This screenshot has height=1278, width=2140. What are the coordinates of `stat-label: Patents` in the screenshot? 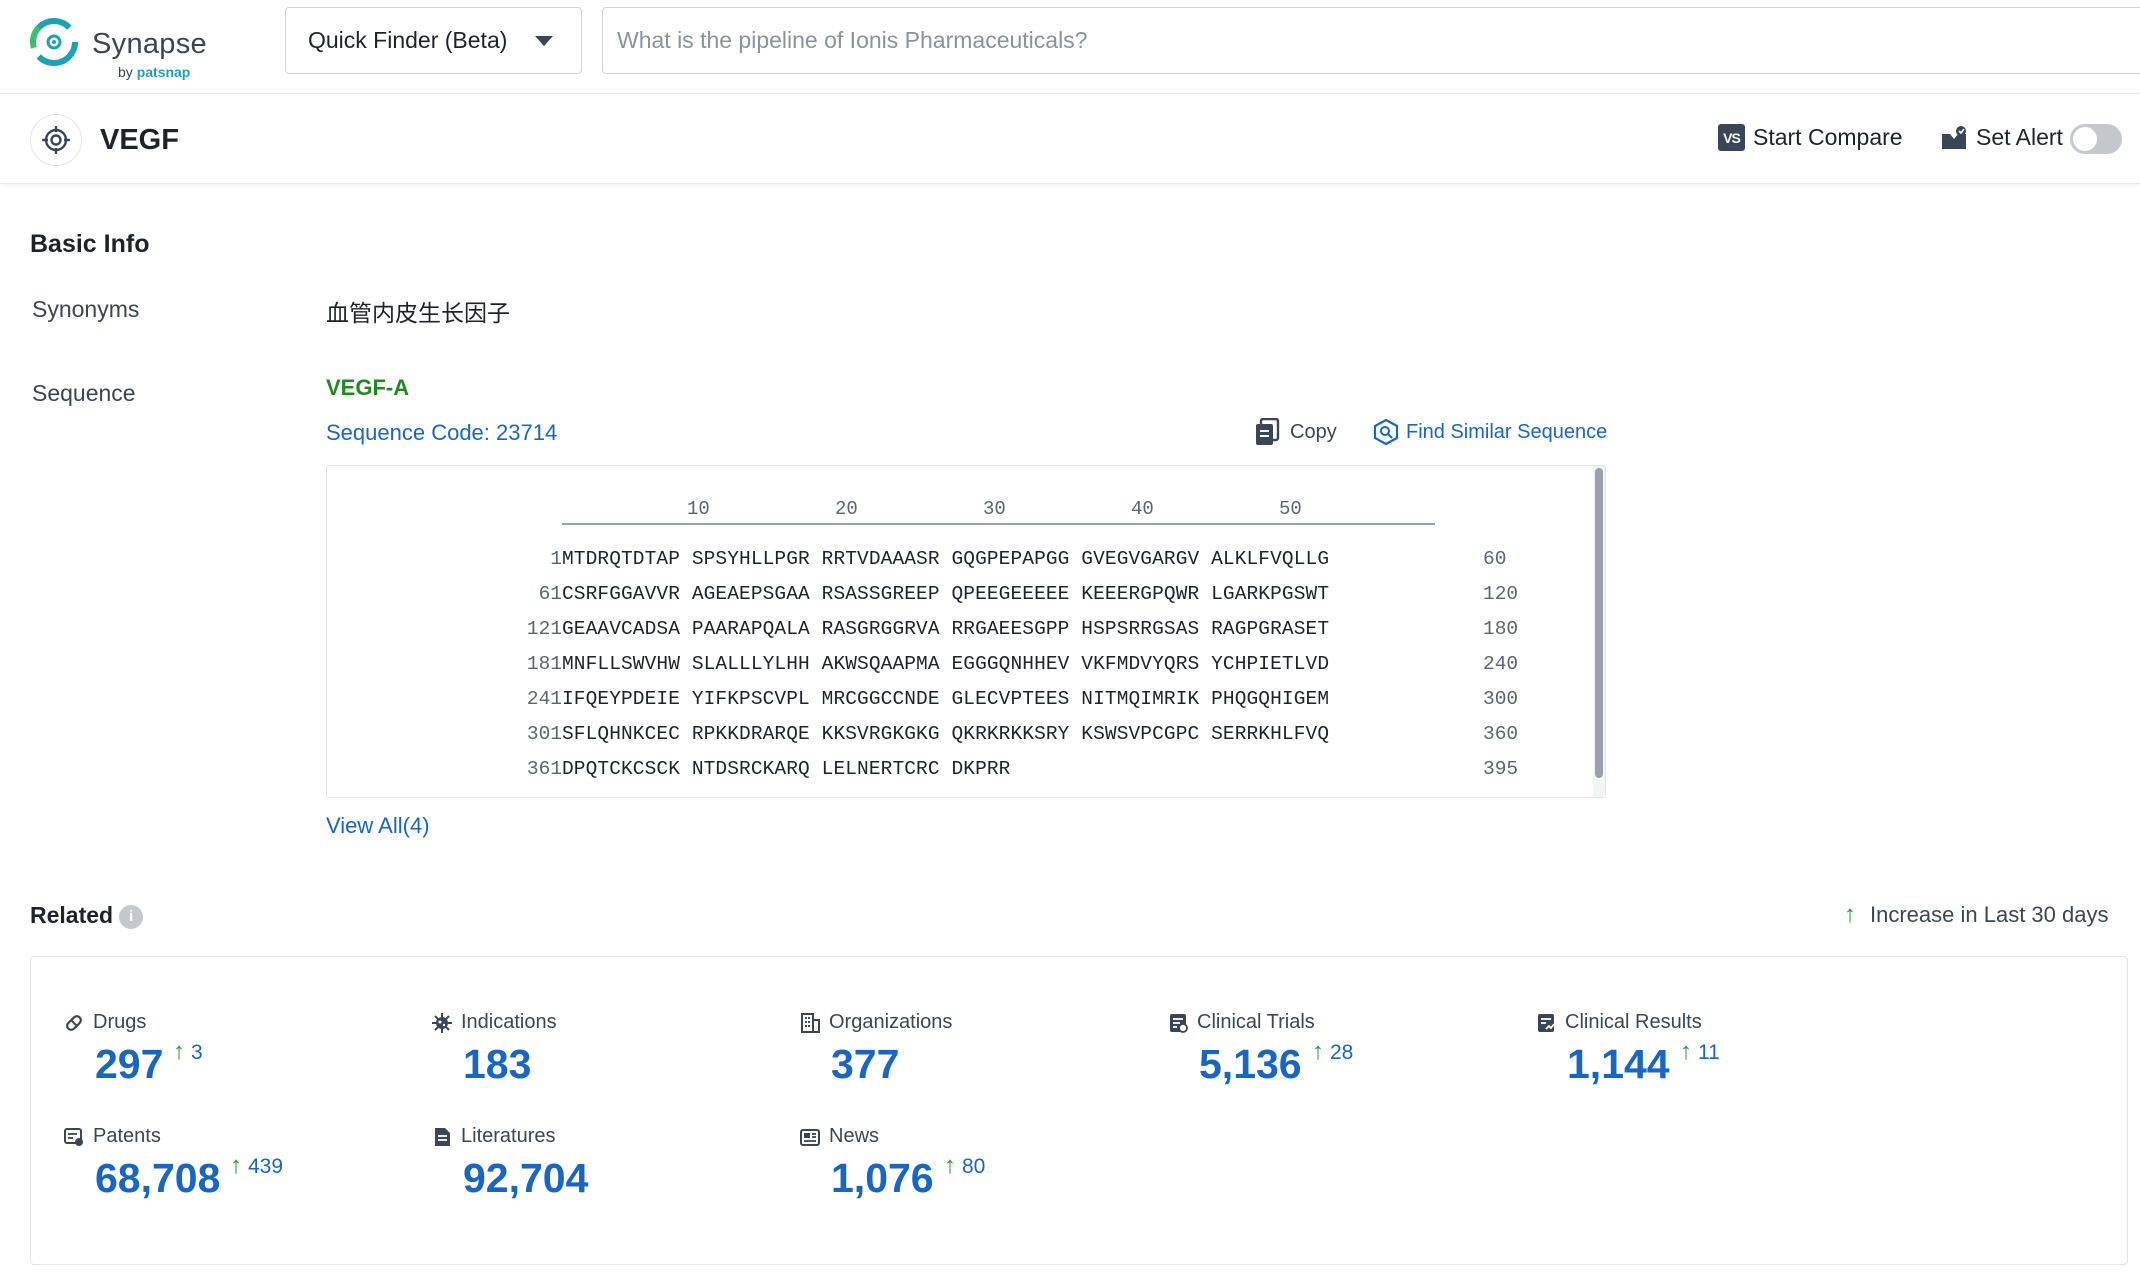 It's located at (127, 1136).